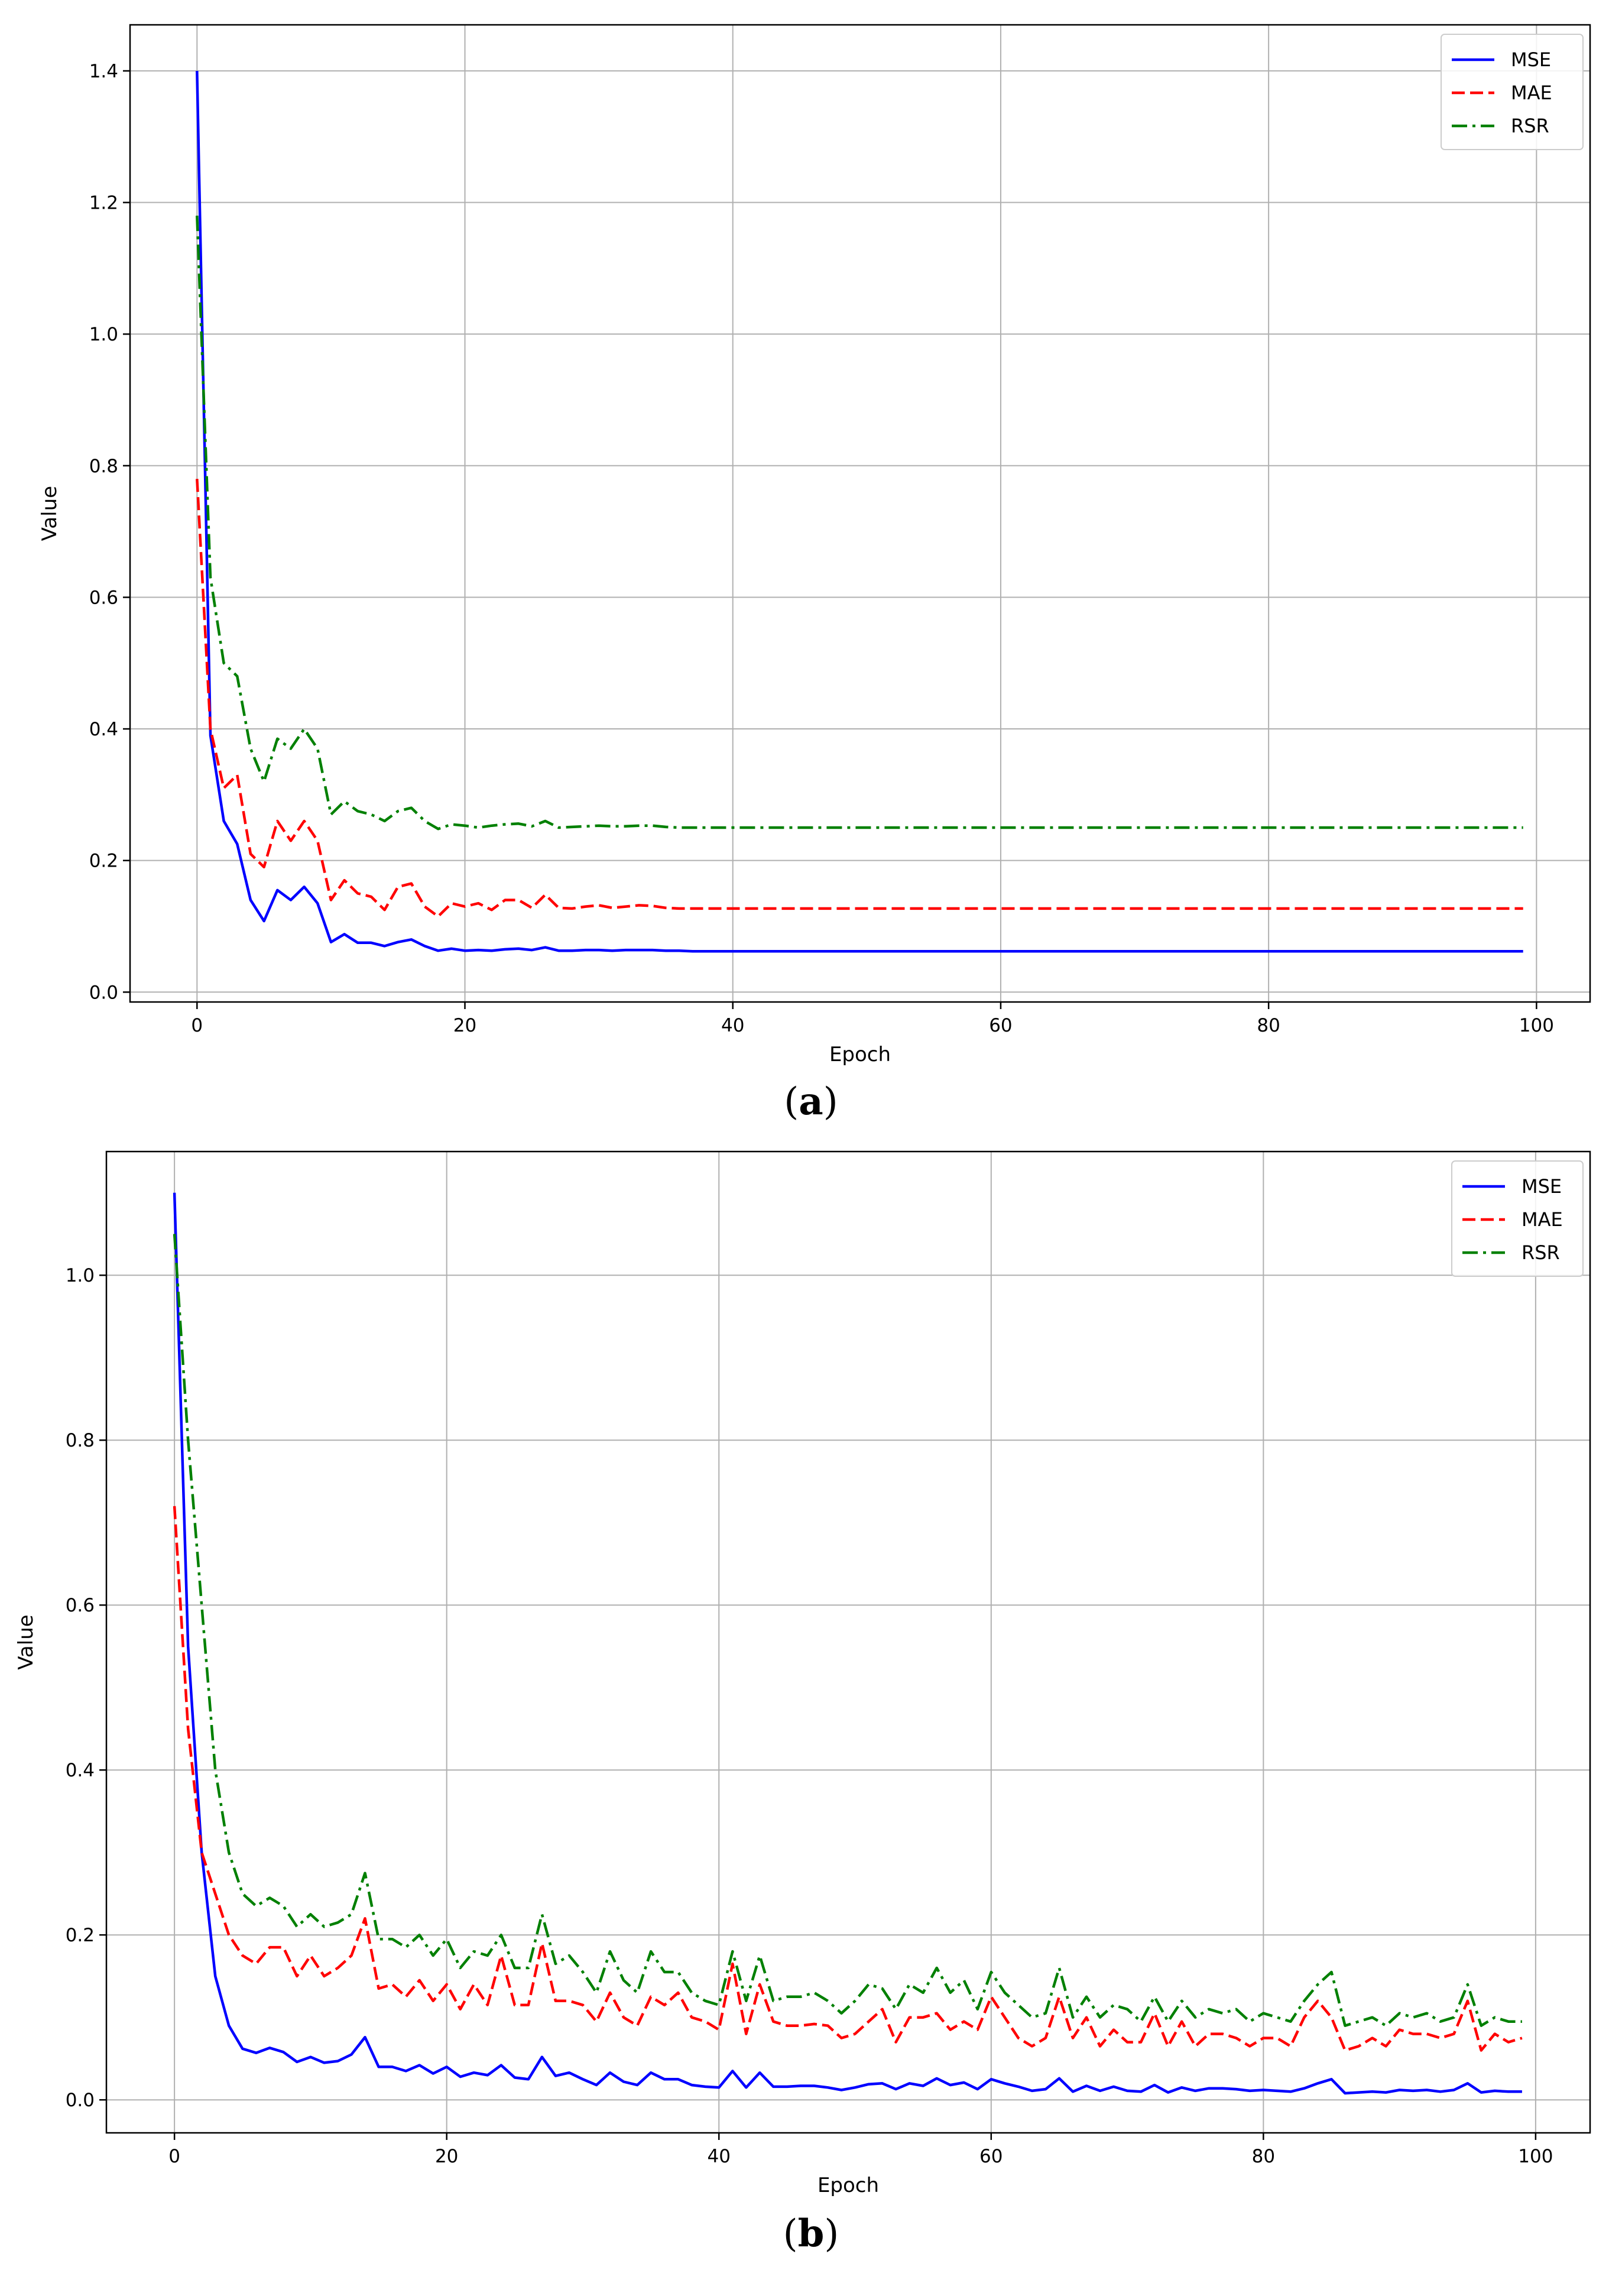 This screenshot has height=2296, width=1622. I want to click on figure-caption: (b), so click(811, 2233).